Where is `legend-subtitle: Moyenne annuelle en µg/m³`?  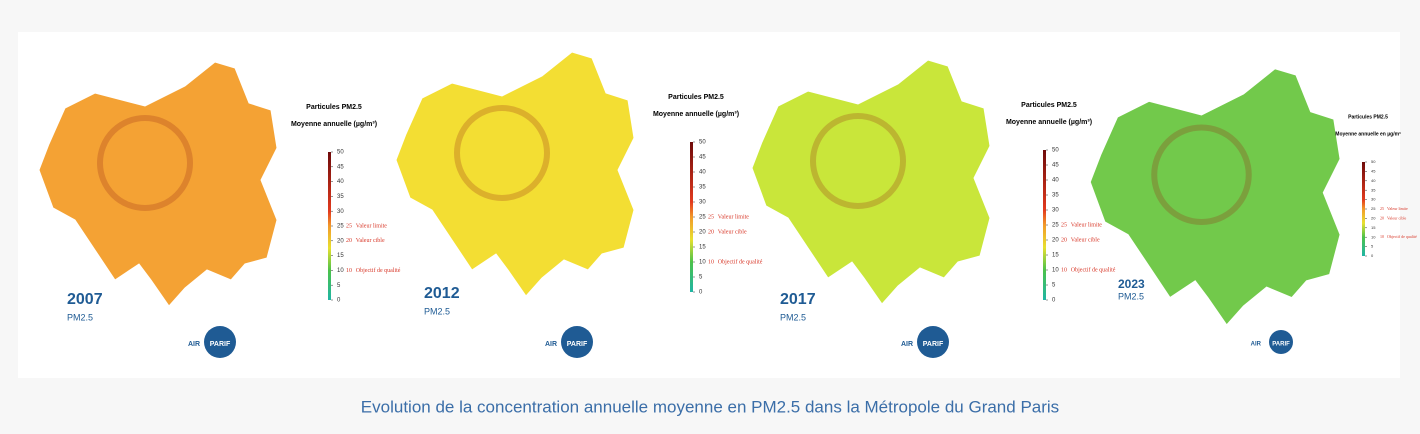
legend-subtitle: Moyenne annuelle en µg/m³ is located at coordinates (1368, 134).